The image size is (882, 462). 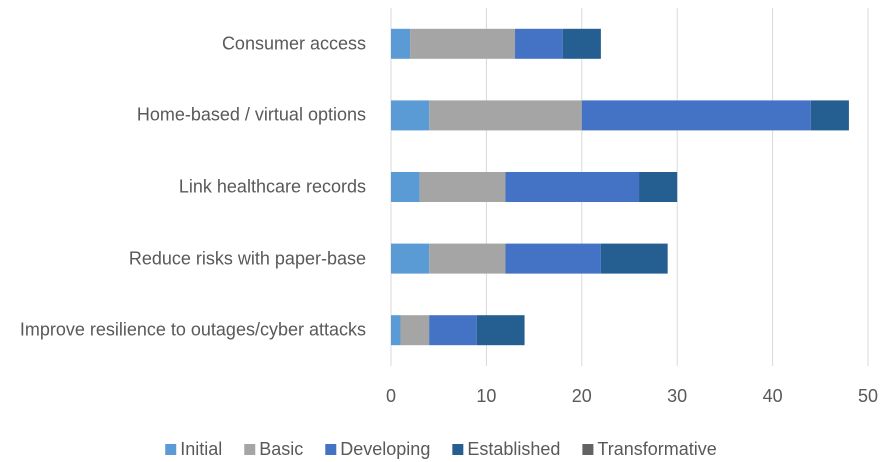 What do you see at coordinates (486, 396) in the screenshot?
I see `x-tick-label: 10` at bounding box center [486, 396].